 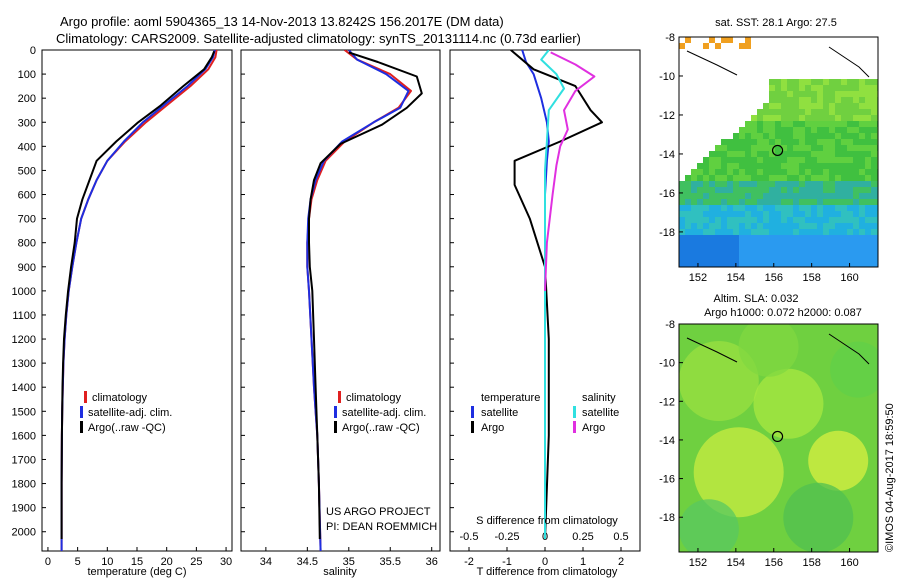 What do you see at coordinates (499, 413) in the screenshot?
I see `legend-label-t-satellite: satellite` at bounding box center [499, 413].